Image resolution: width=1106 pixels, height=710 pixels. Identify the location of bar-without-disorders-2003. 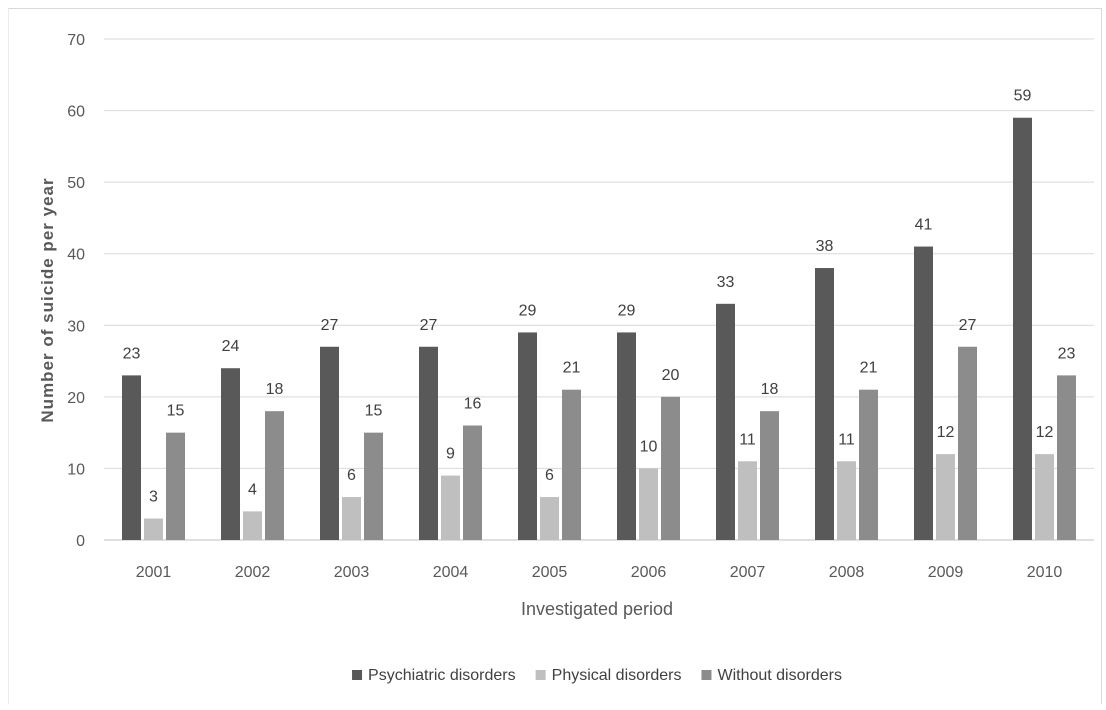
(373, 486).